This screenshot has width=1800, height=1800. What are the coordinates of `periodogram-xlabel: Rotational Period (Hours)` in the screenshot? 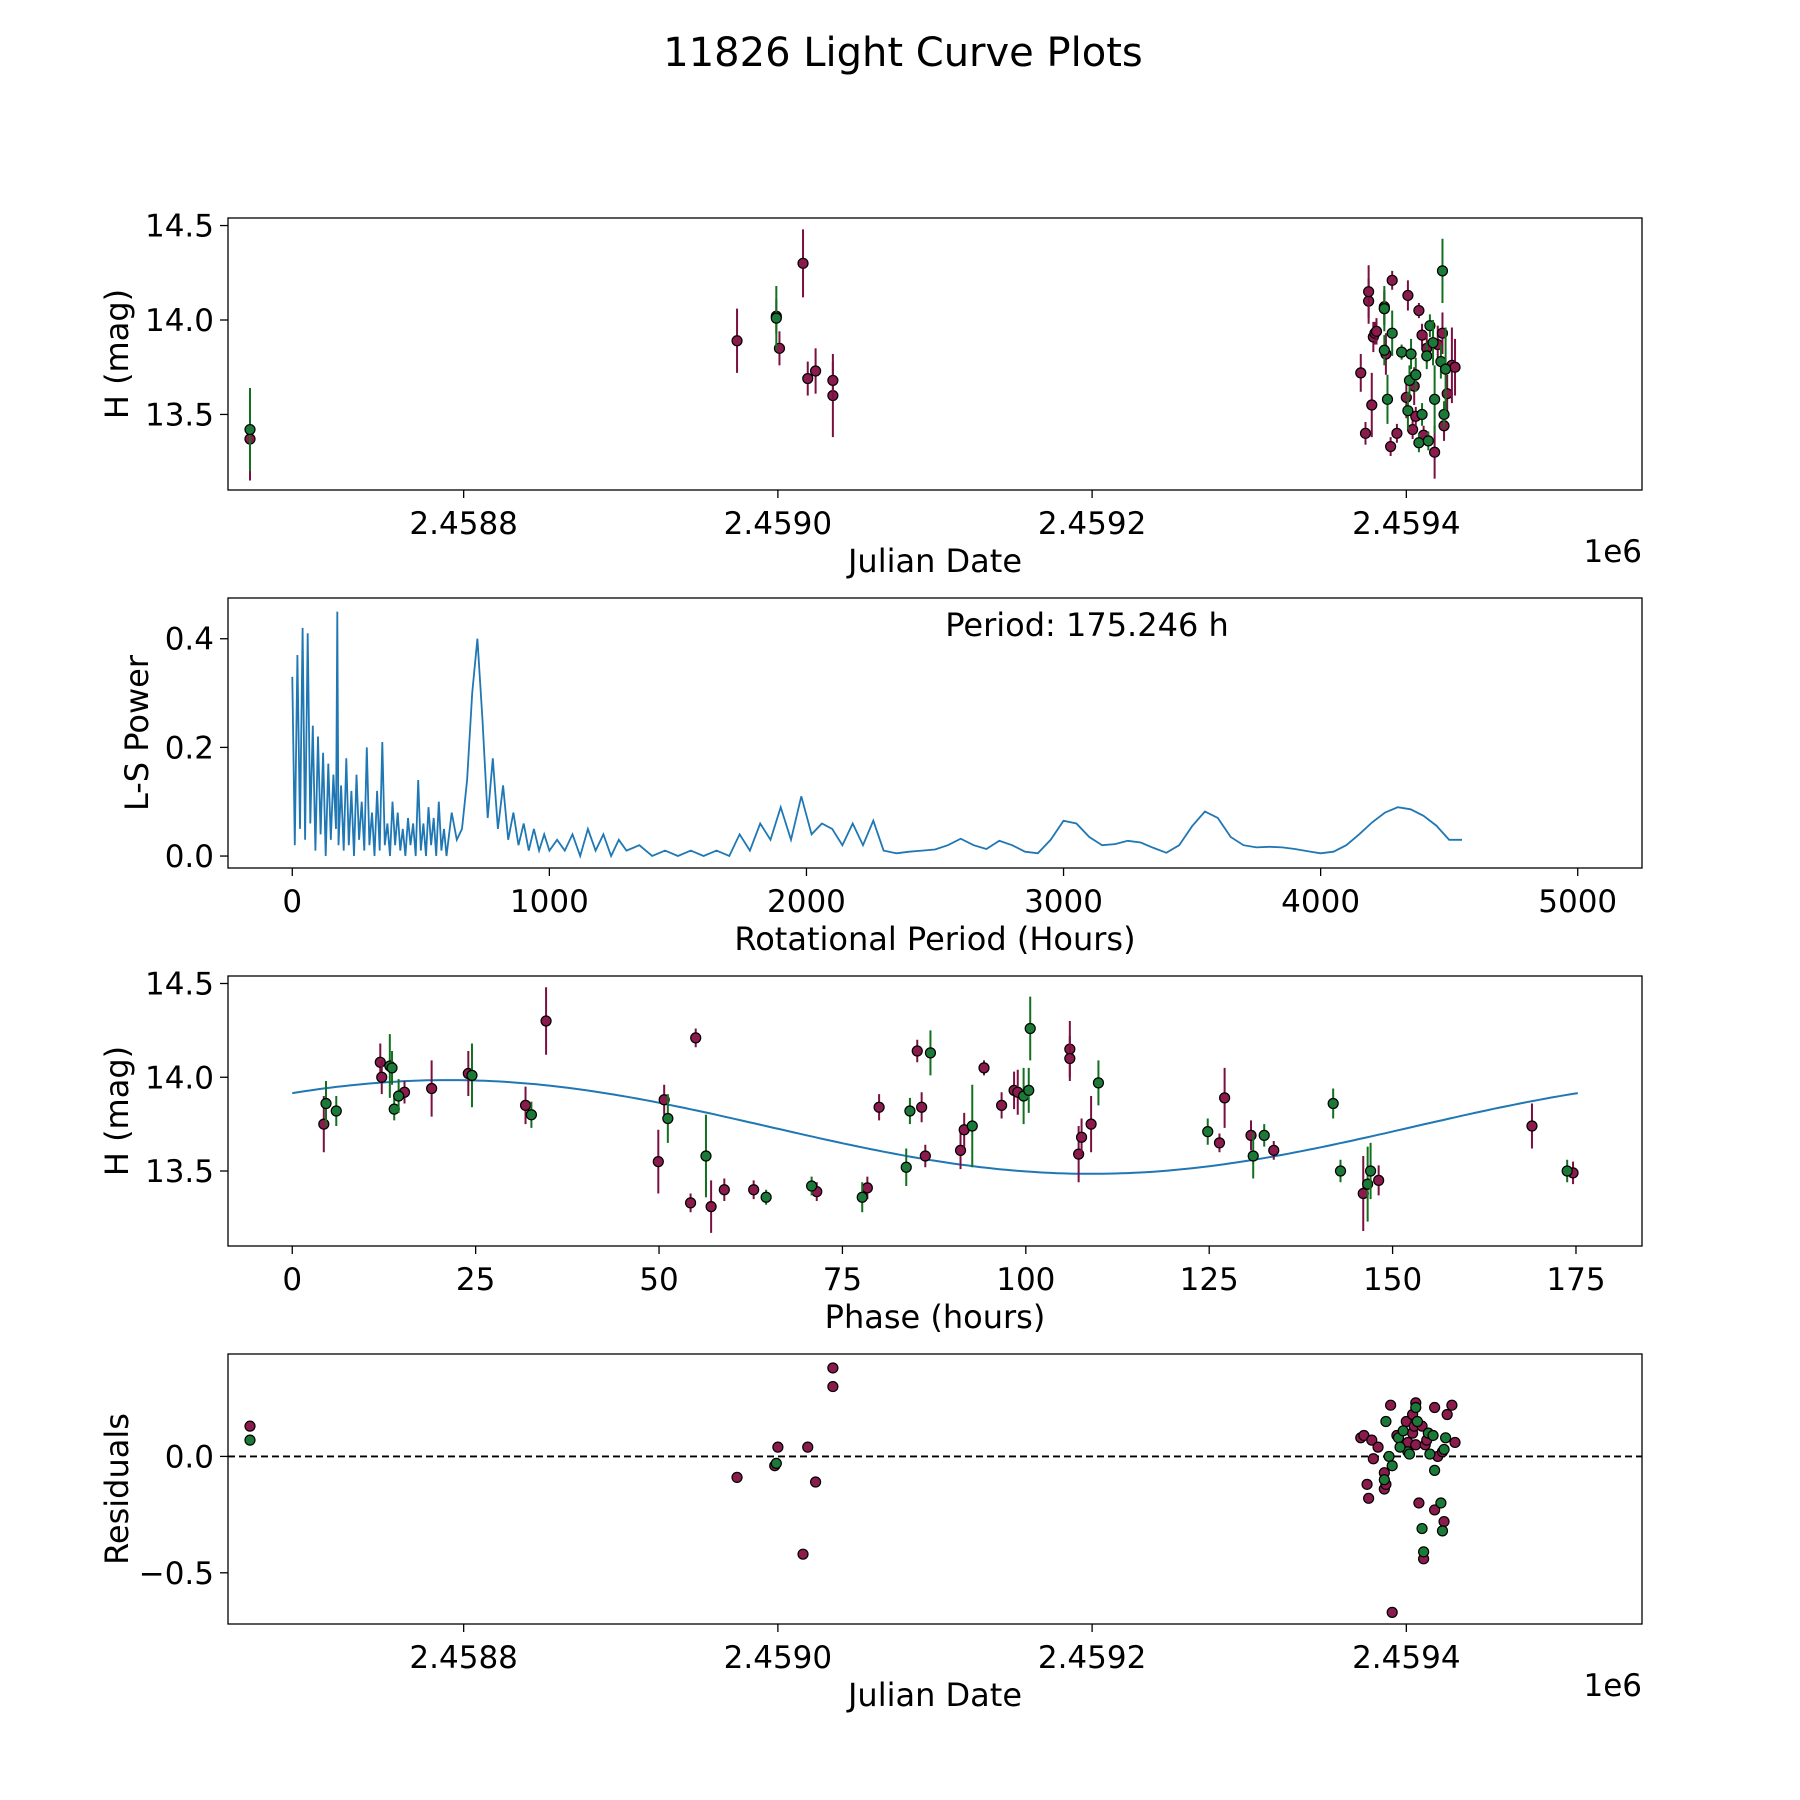 It's located at (934, 939).